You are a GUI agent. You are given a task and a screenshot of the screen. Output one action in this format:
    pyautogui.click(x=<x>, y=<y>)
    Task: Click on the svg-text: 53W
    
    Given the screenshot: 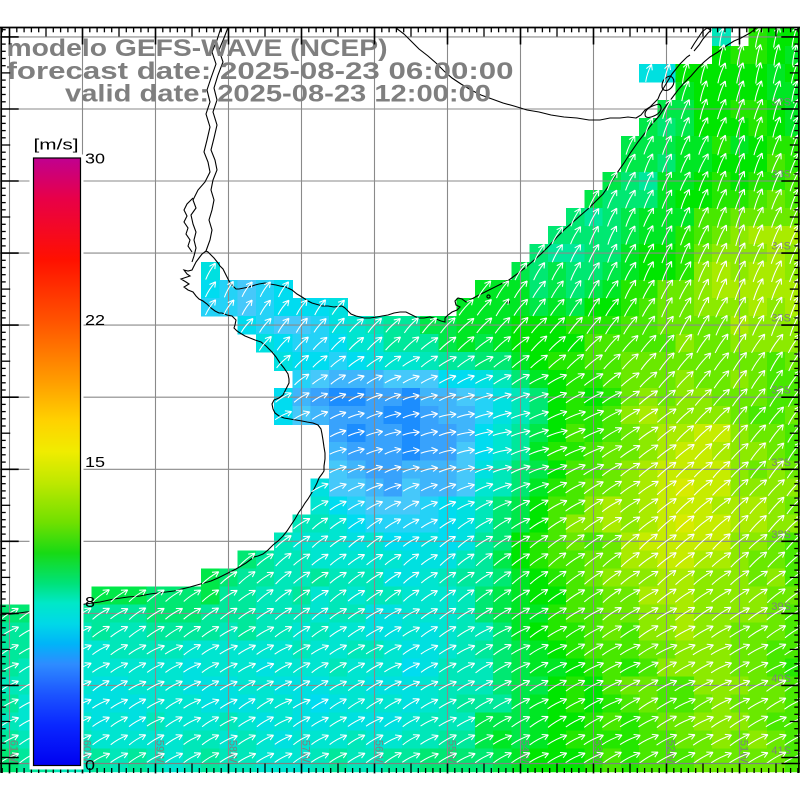 What is the action you would take?
    pyautogui.click(x=598, y=751)
    